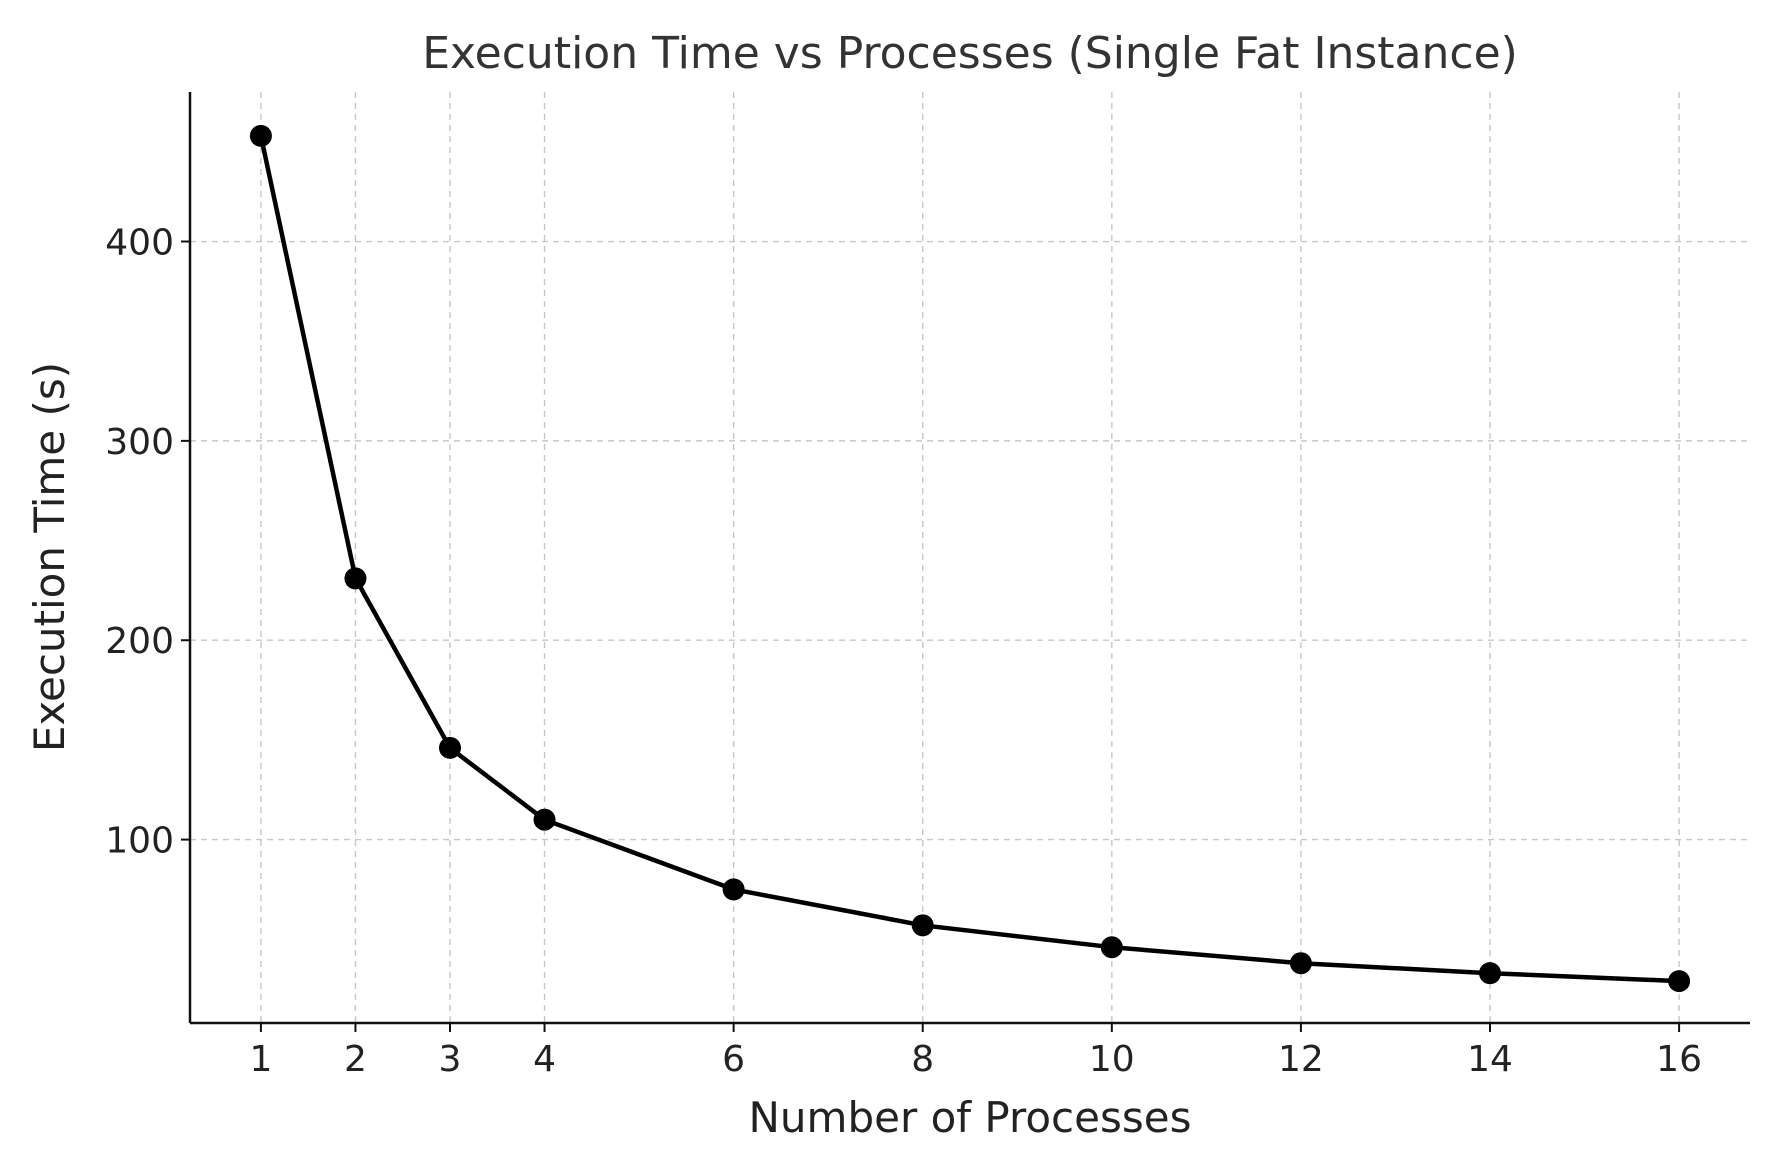 This screenshot has height=1170, width=1770. I want to click on x-tick-label: 2, so click(355, 1059).